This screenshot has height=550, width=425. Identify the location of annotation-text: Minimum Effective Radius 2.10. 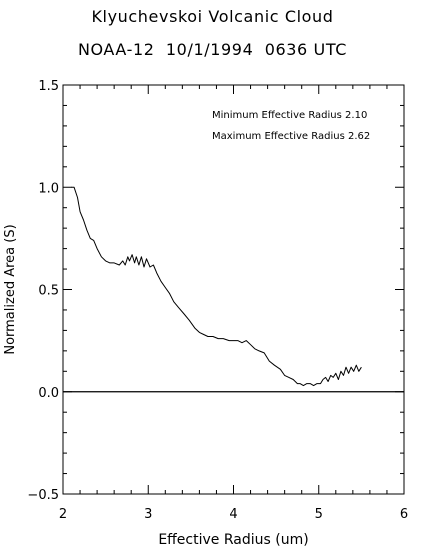
(289, 115).